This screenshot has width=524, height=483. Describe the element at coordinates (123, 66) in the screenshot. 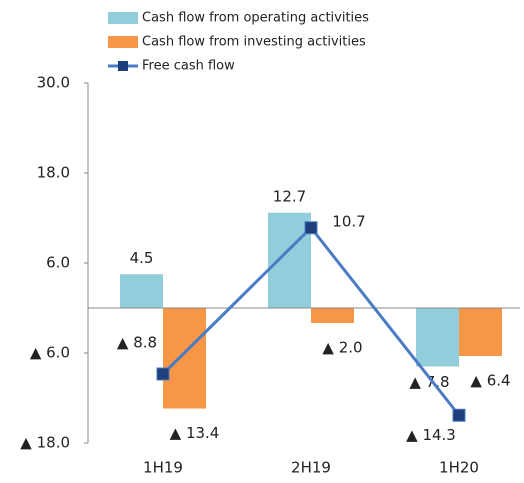

I see `legend-marker` at that location.